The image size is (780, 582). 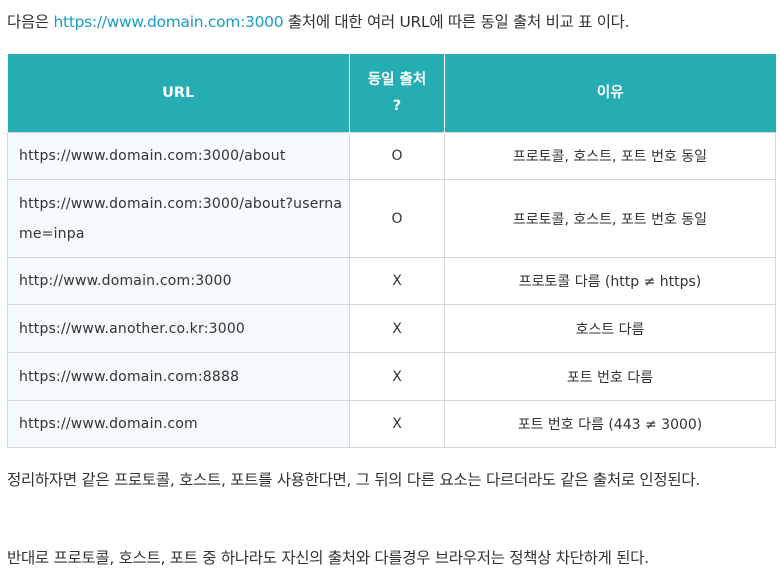 What do you see at coordinates (610, 376) in the screenshot?
I see `reason-cell: 포트 번호 다름` at bounding box center [610, 376].